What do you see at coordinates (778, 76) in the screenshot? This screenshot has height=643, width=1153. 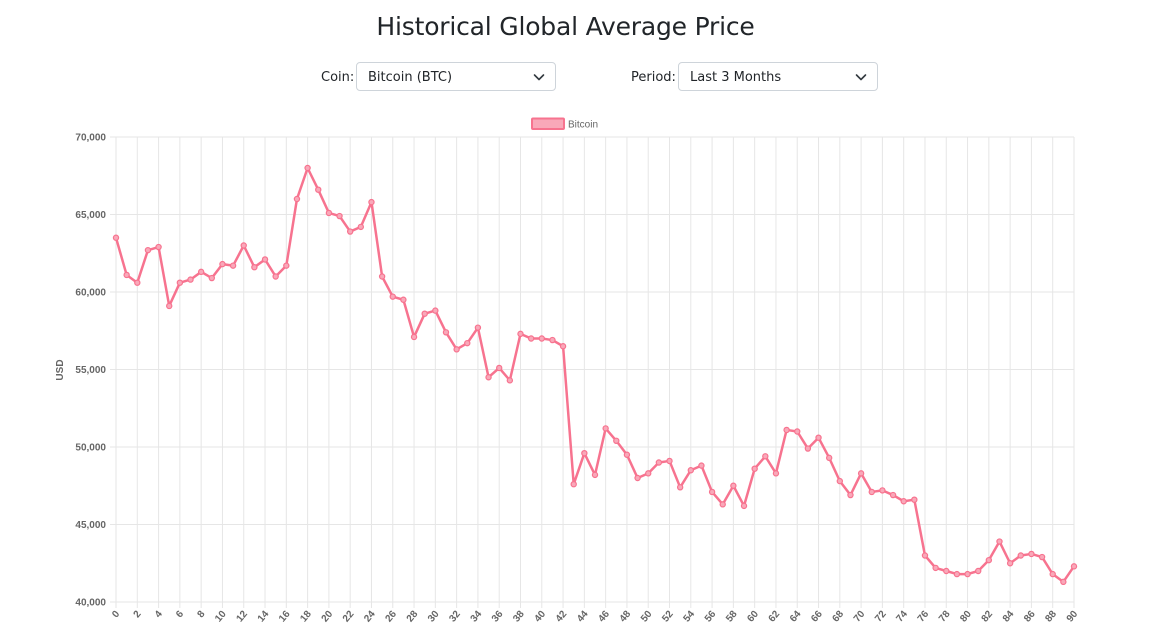 I see `period-select: Last 3 Months` at bounding box center [778, 76].